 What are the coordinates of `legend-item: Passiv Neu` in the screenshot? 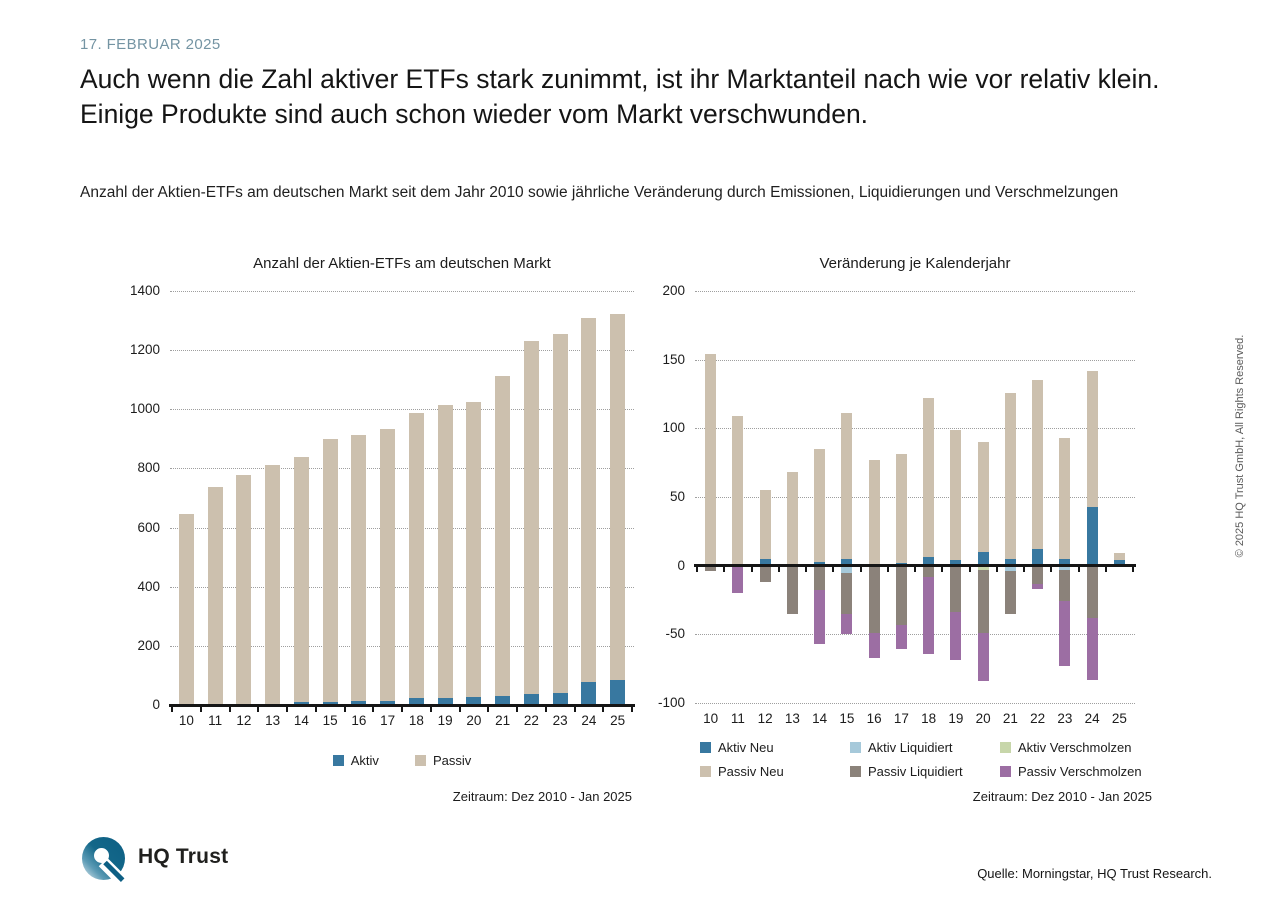 It's located at (775, 771).